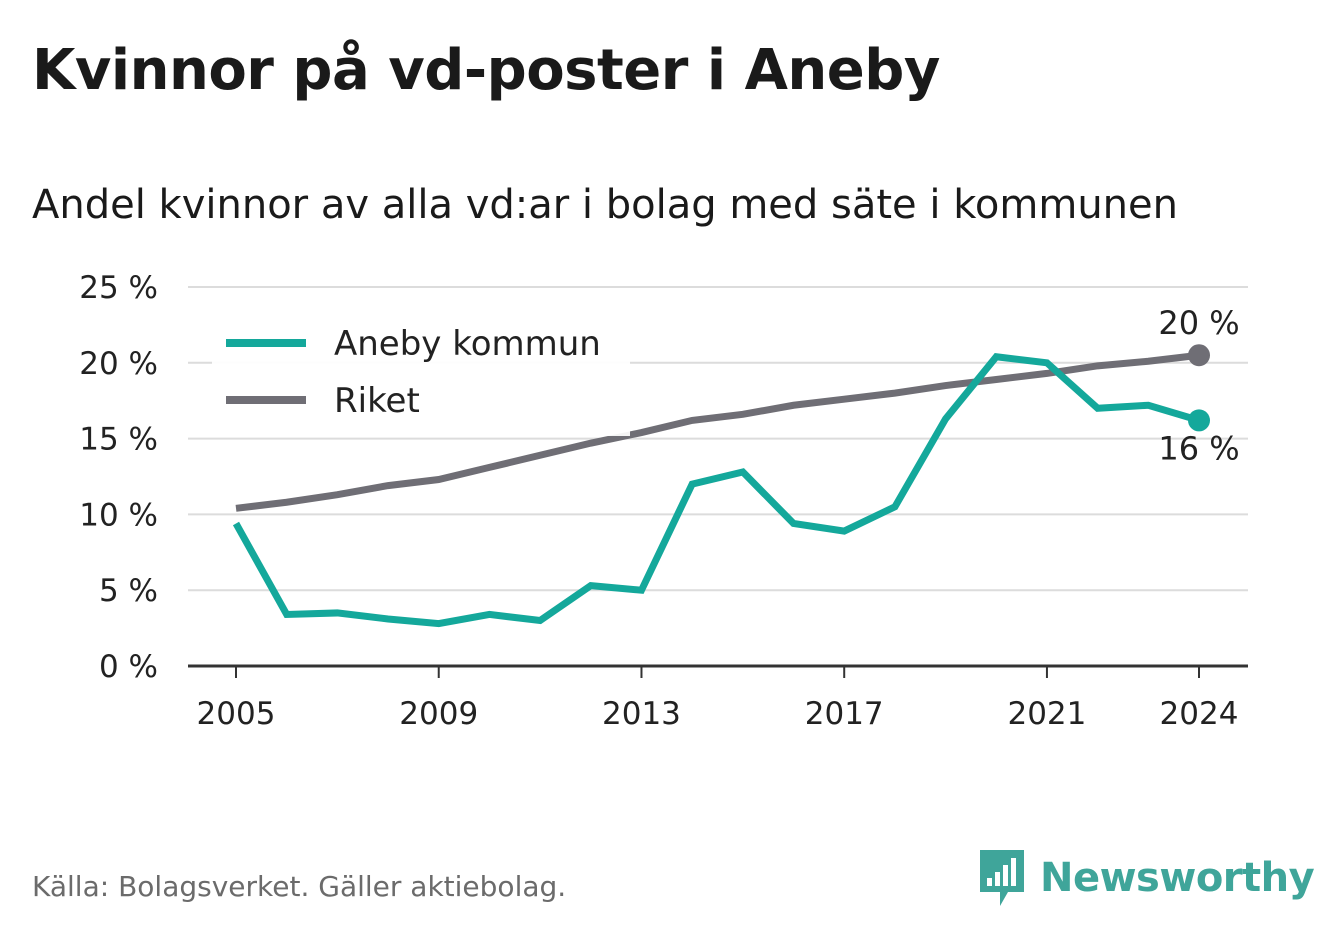  What do you see at coordinates (377, 401) in the screenshot?
I see `legend-label: Riket` at bounding box center [377, 401].